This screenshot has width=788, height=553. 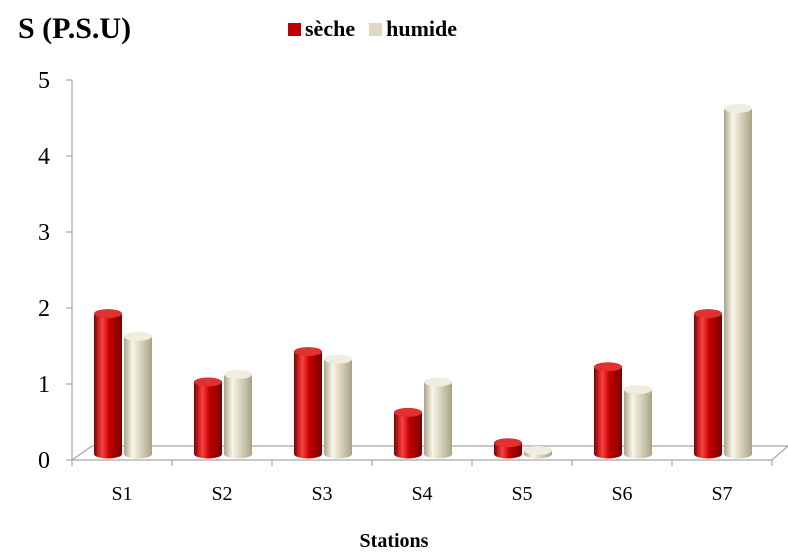 I want to click on y-tick-label: 0, so click(x=44, y=461).